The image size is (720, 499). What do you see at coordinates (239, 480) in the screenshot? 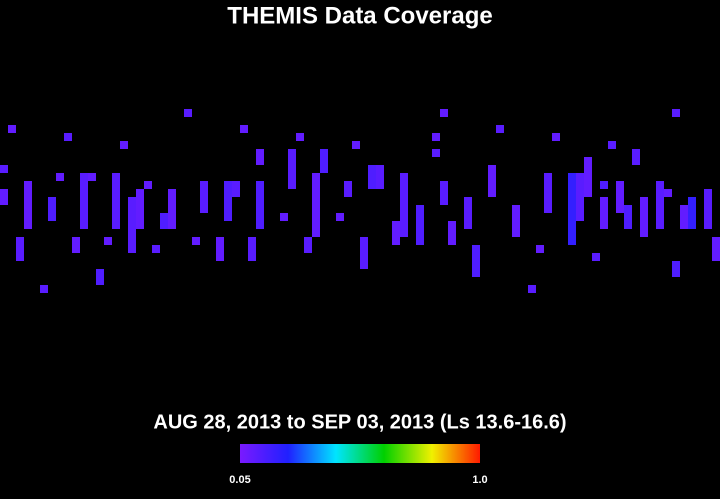
I see `colorbar-tick-label: 0.05` at bounding box center [239, 480].